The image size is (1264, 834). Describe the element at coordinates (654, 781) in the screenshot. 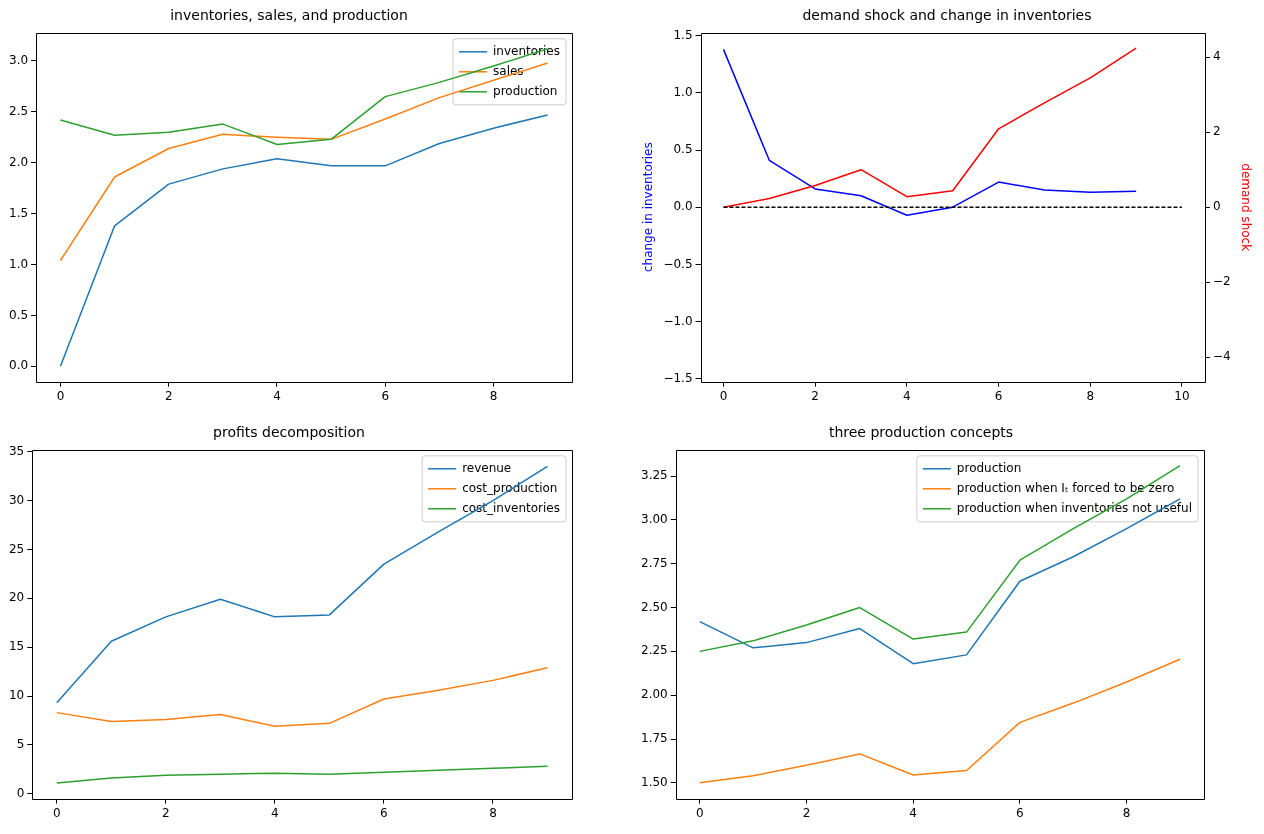

I see `y-tick-label: 1.50` at that location.